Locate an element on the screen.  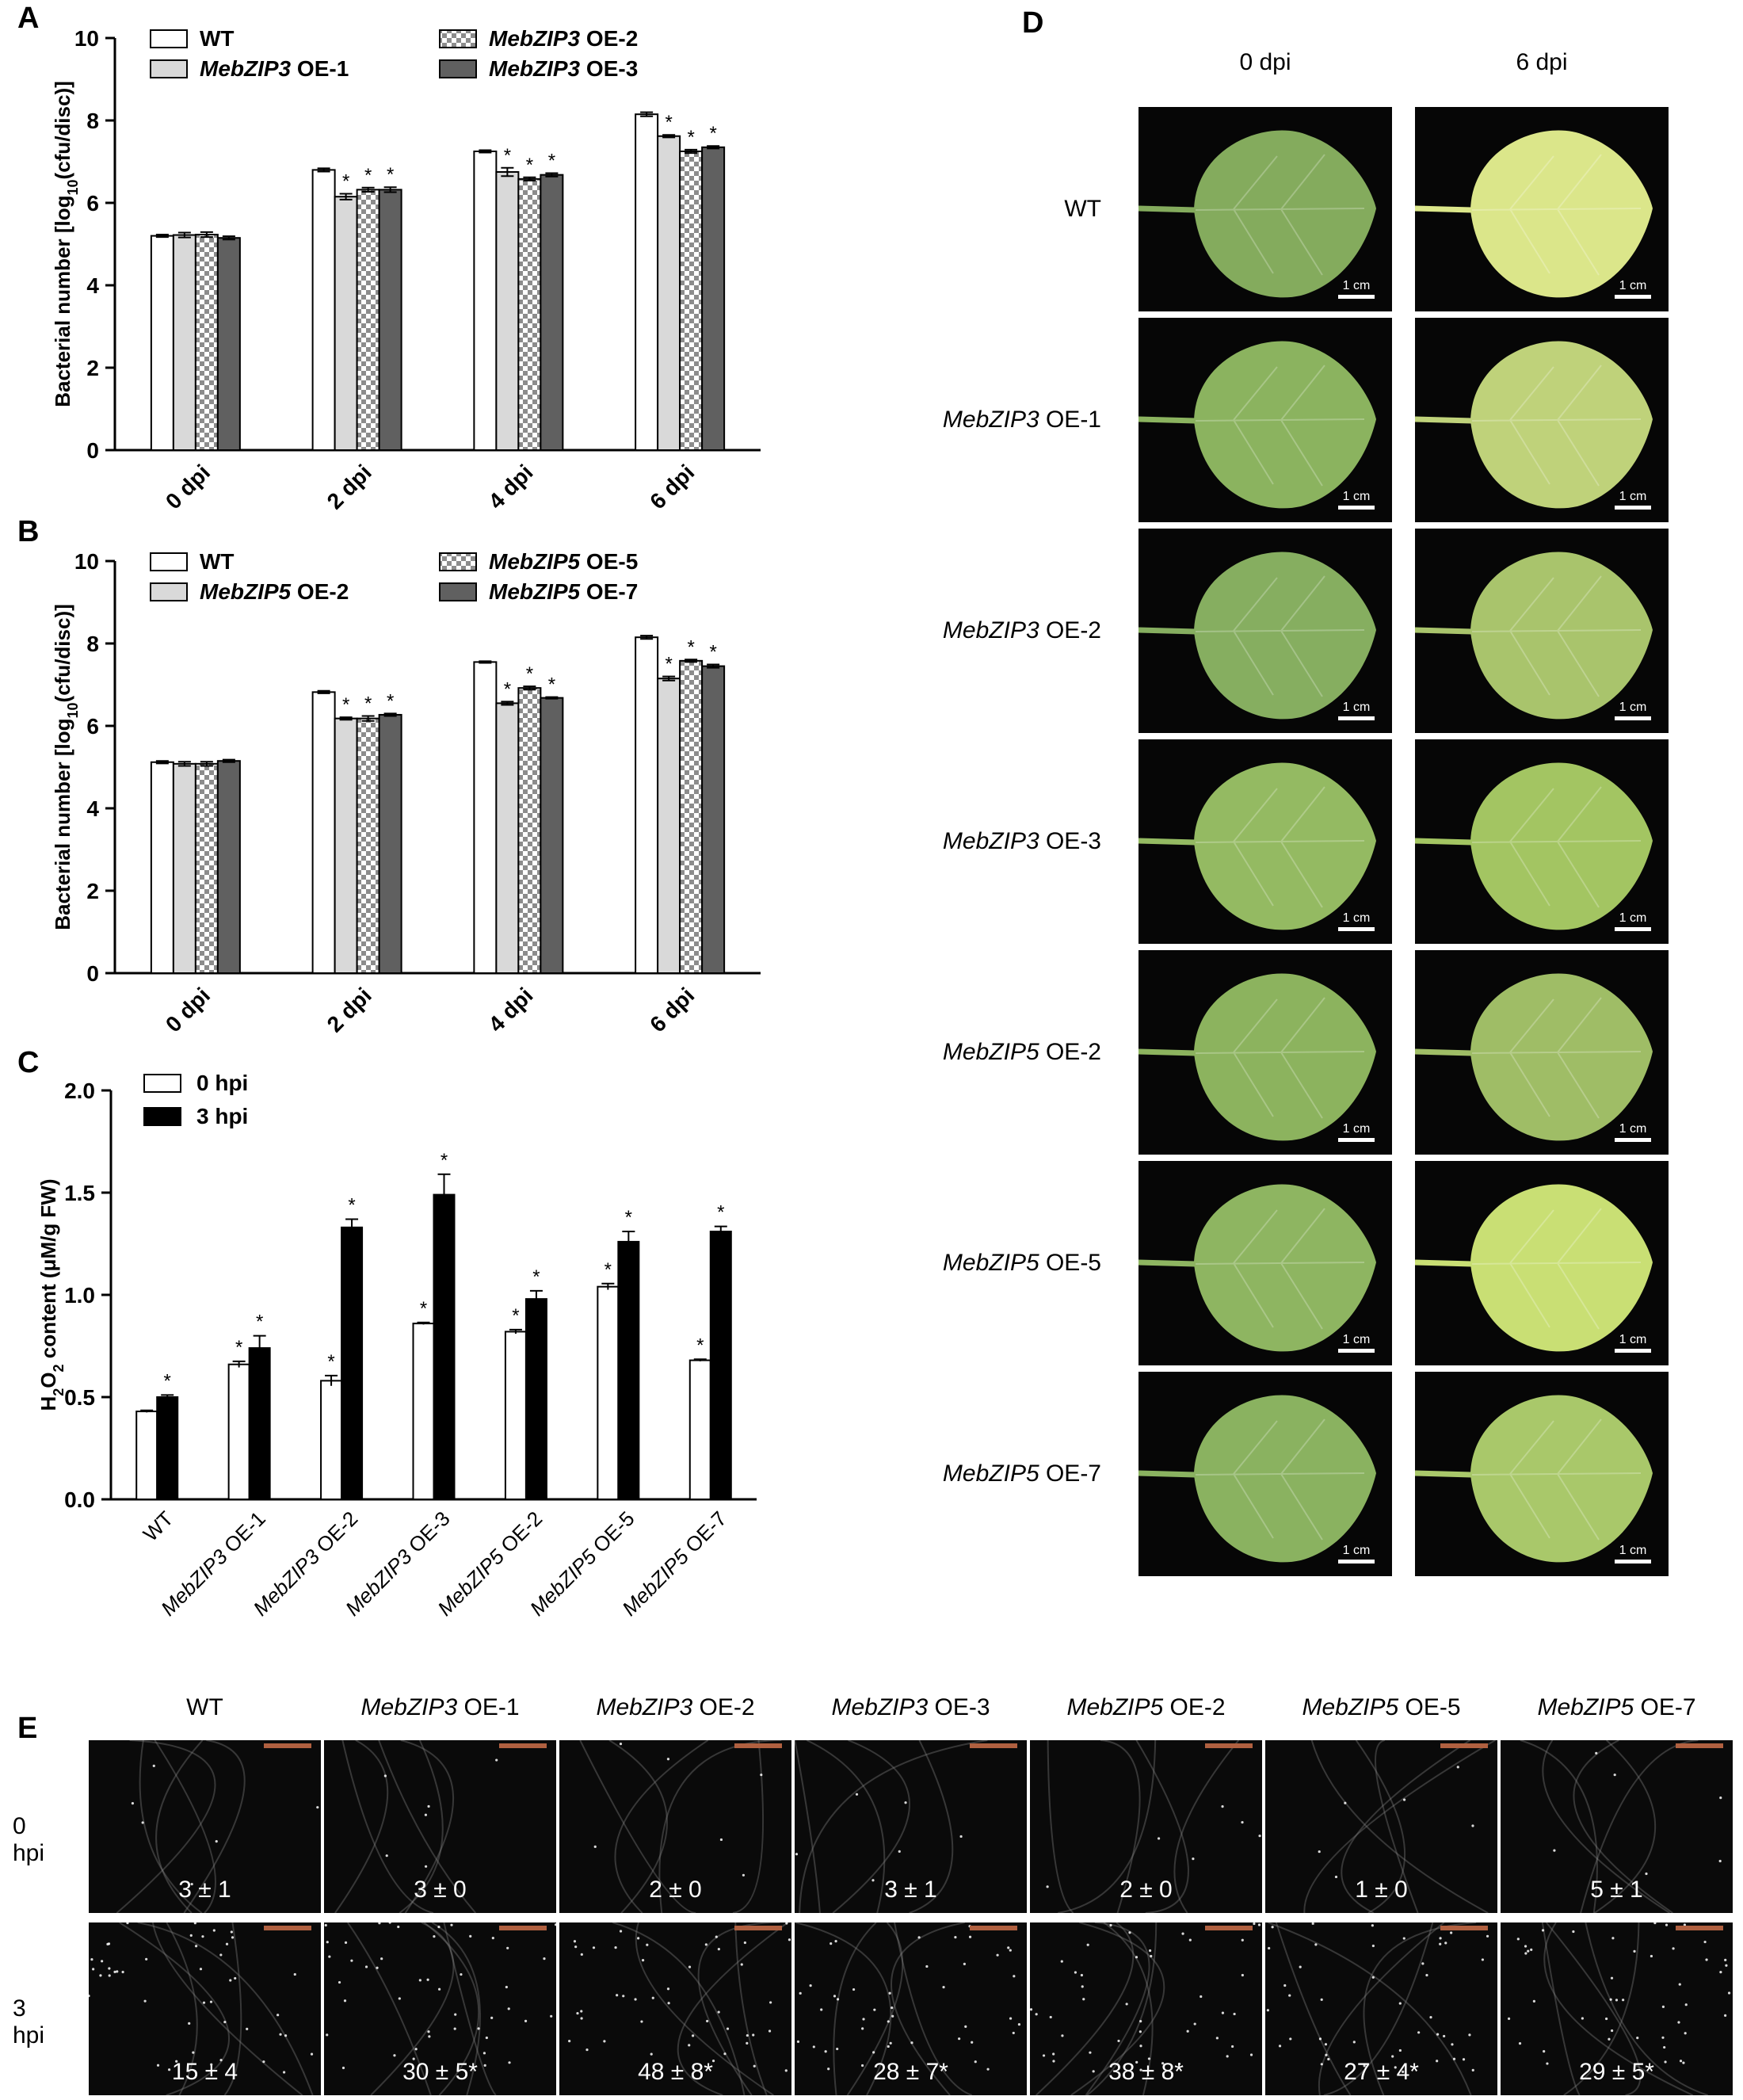
micrograph-count: 29 ± 5* is located at coordinates (1616, 2072).